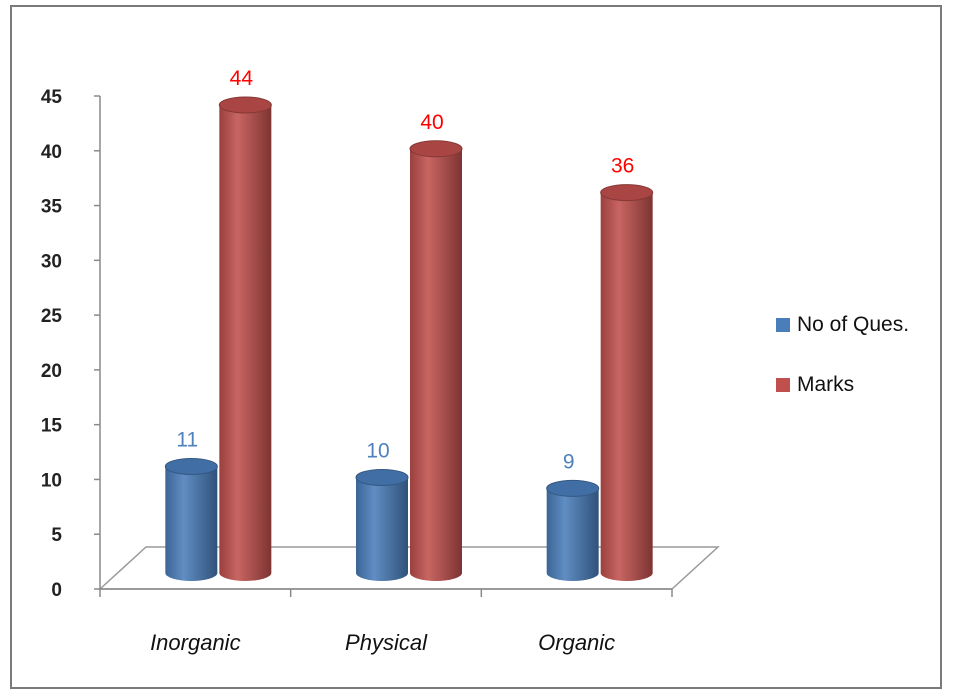 The width and height of the screenshot is (954, 694). Describe the element at coordinates (51, 480) in the screenshot. I see `y-tick-label: 10` at that location.